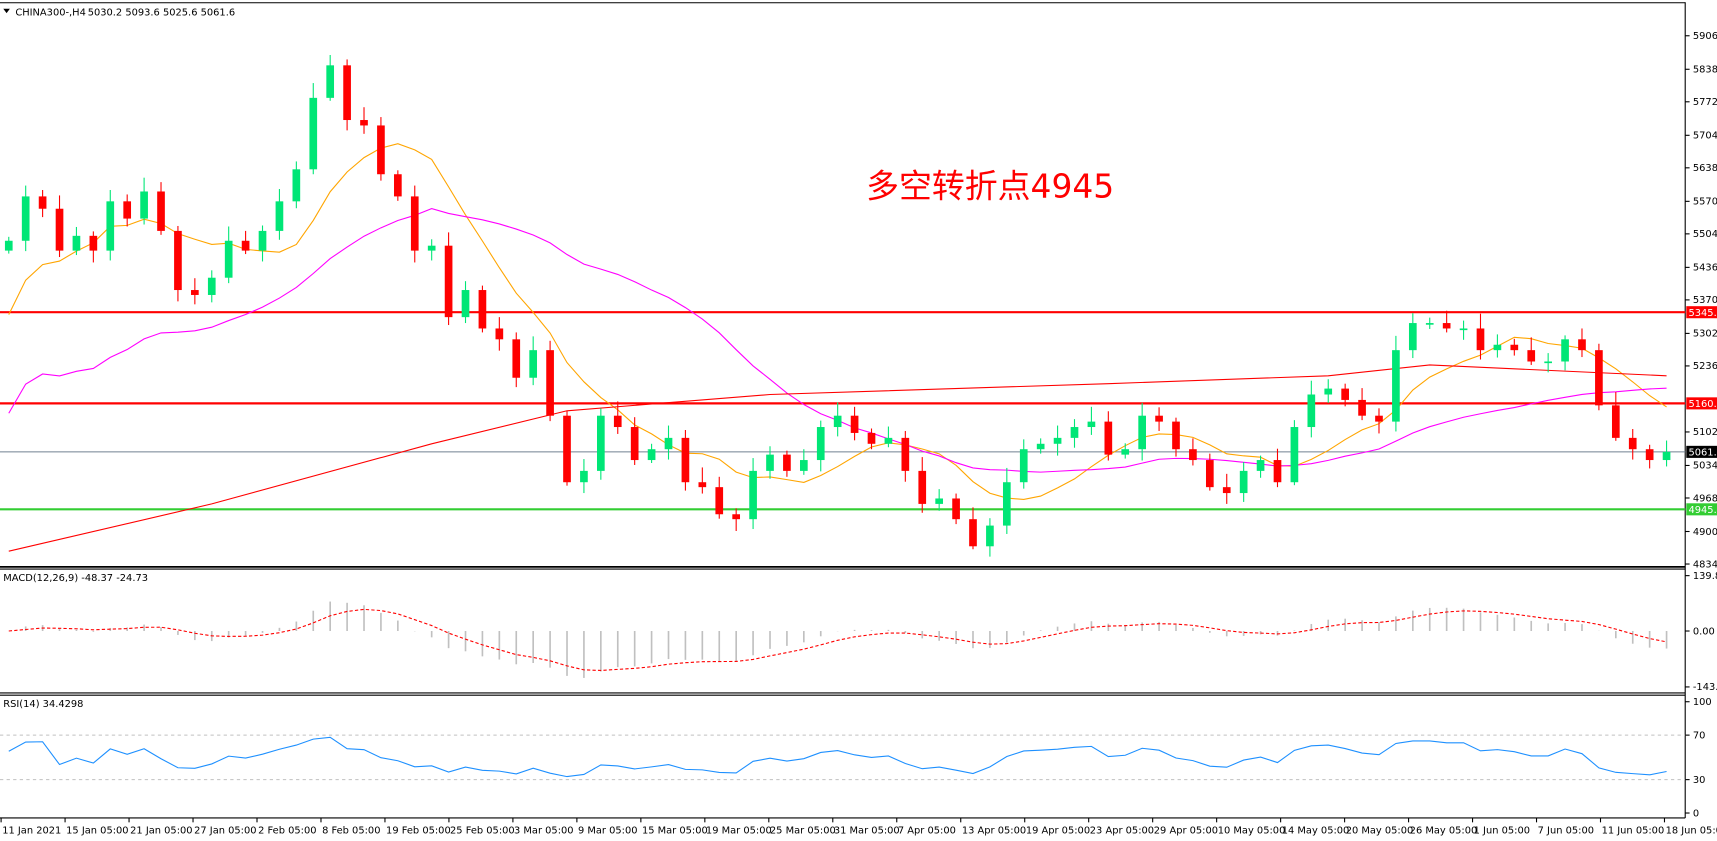  Describe the element at coordinates (6, 11) in the screenshot. I see `triangle-down-icon` at that location.